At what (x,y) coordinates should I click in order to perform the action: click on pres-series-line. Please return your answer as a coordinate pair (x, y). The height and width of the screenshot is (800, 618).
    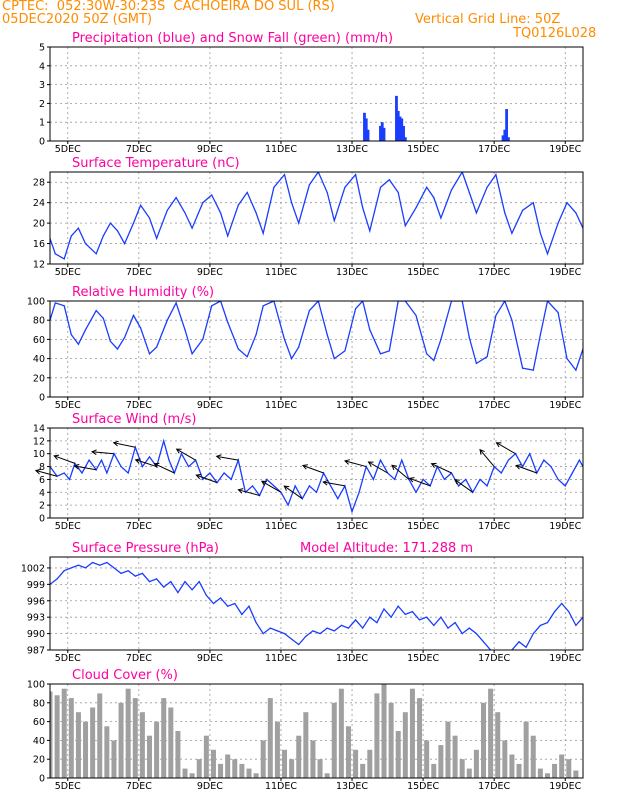
    Looking at the image, I should click on (316, 605).